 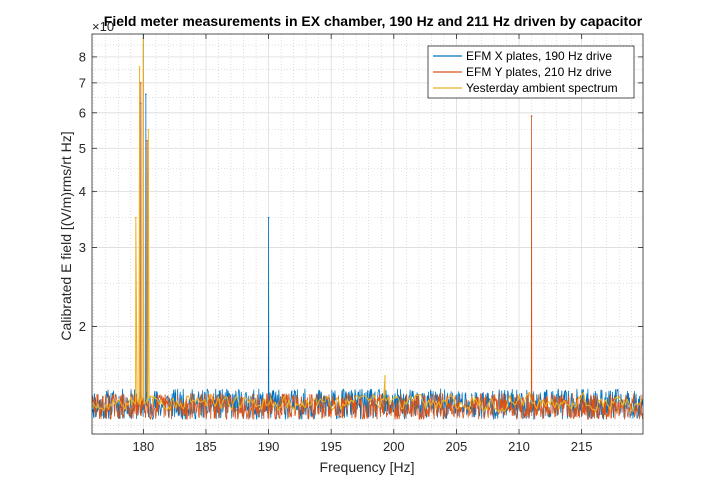 What do you see at coordinates (539, 72) in the screenshot?
I see `legend-label-efm-y: EFM Y plates, 210 Hz drive` at bounding box center [539, 72].